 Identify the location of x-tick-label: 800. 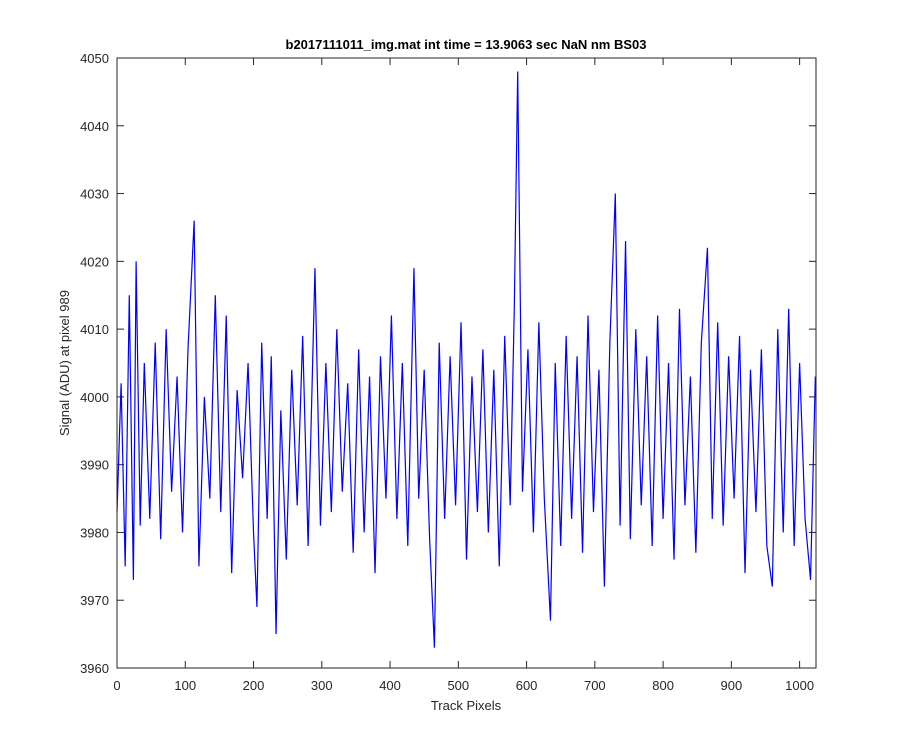
(663, 685).